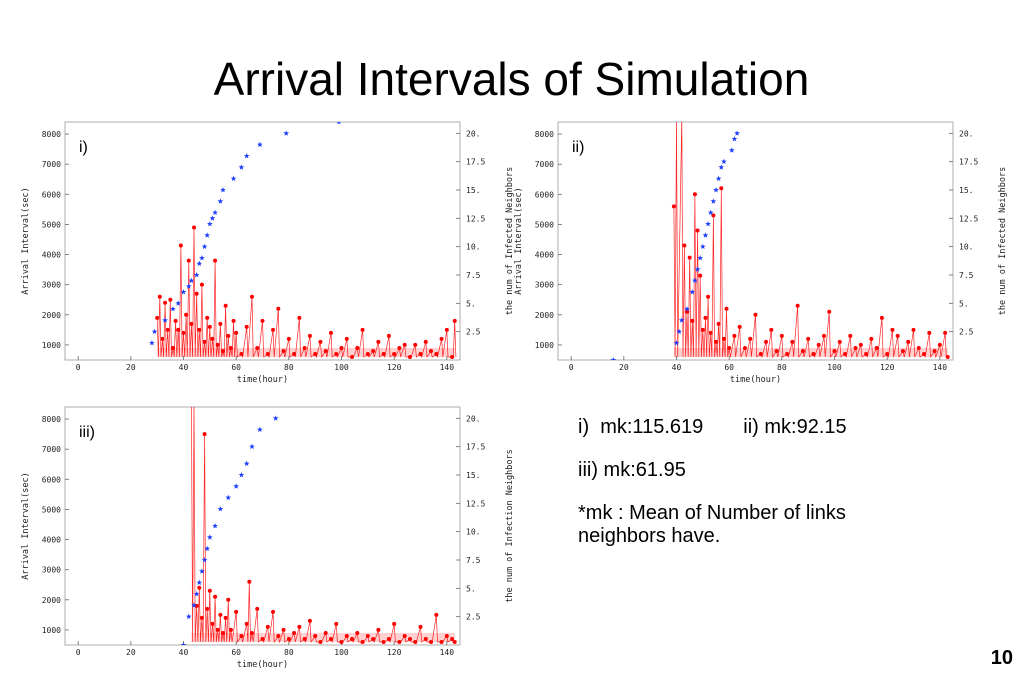  Describe the element at coordinates (729, 367) in the screenshot. I see `x-tick-label: 60` at that location.